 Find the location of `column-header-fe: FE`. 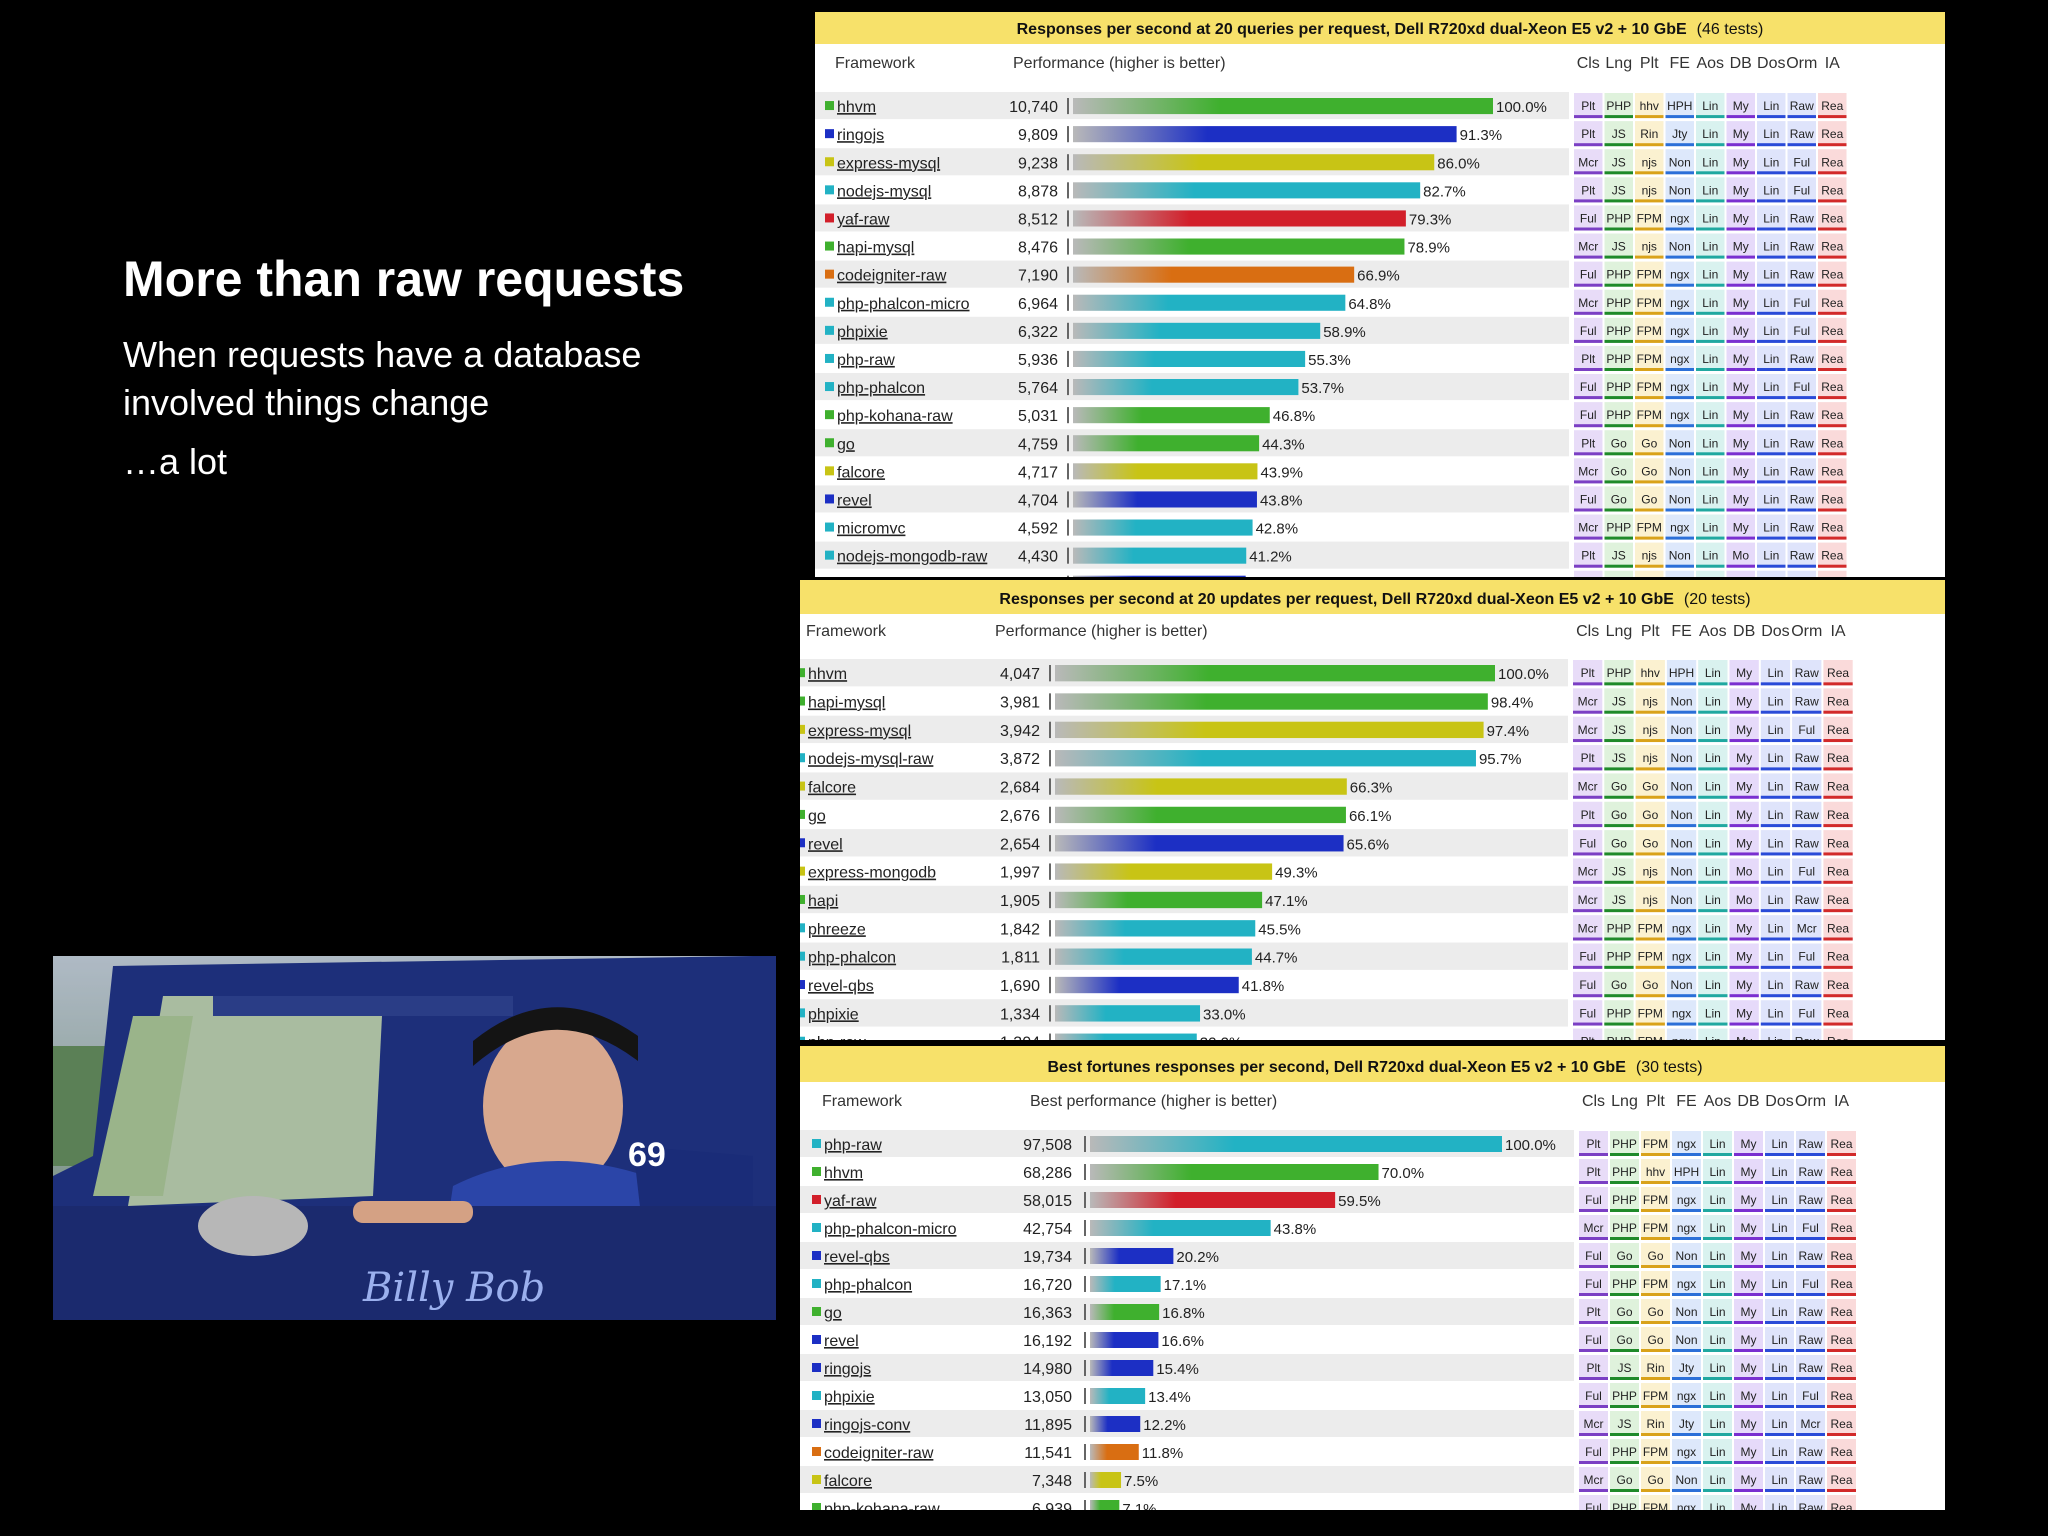

column-header-fe: FE is located at coordinates (1680, 63).